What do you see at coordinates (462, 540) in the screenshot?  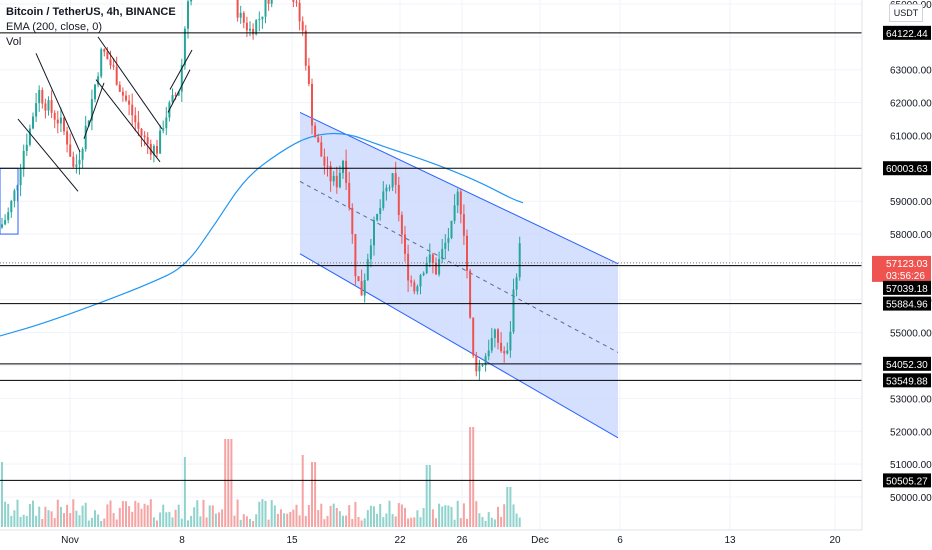 I see `time-tick-label: 26` at bounding box center [462, 540].